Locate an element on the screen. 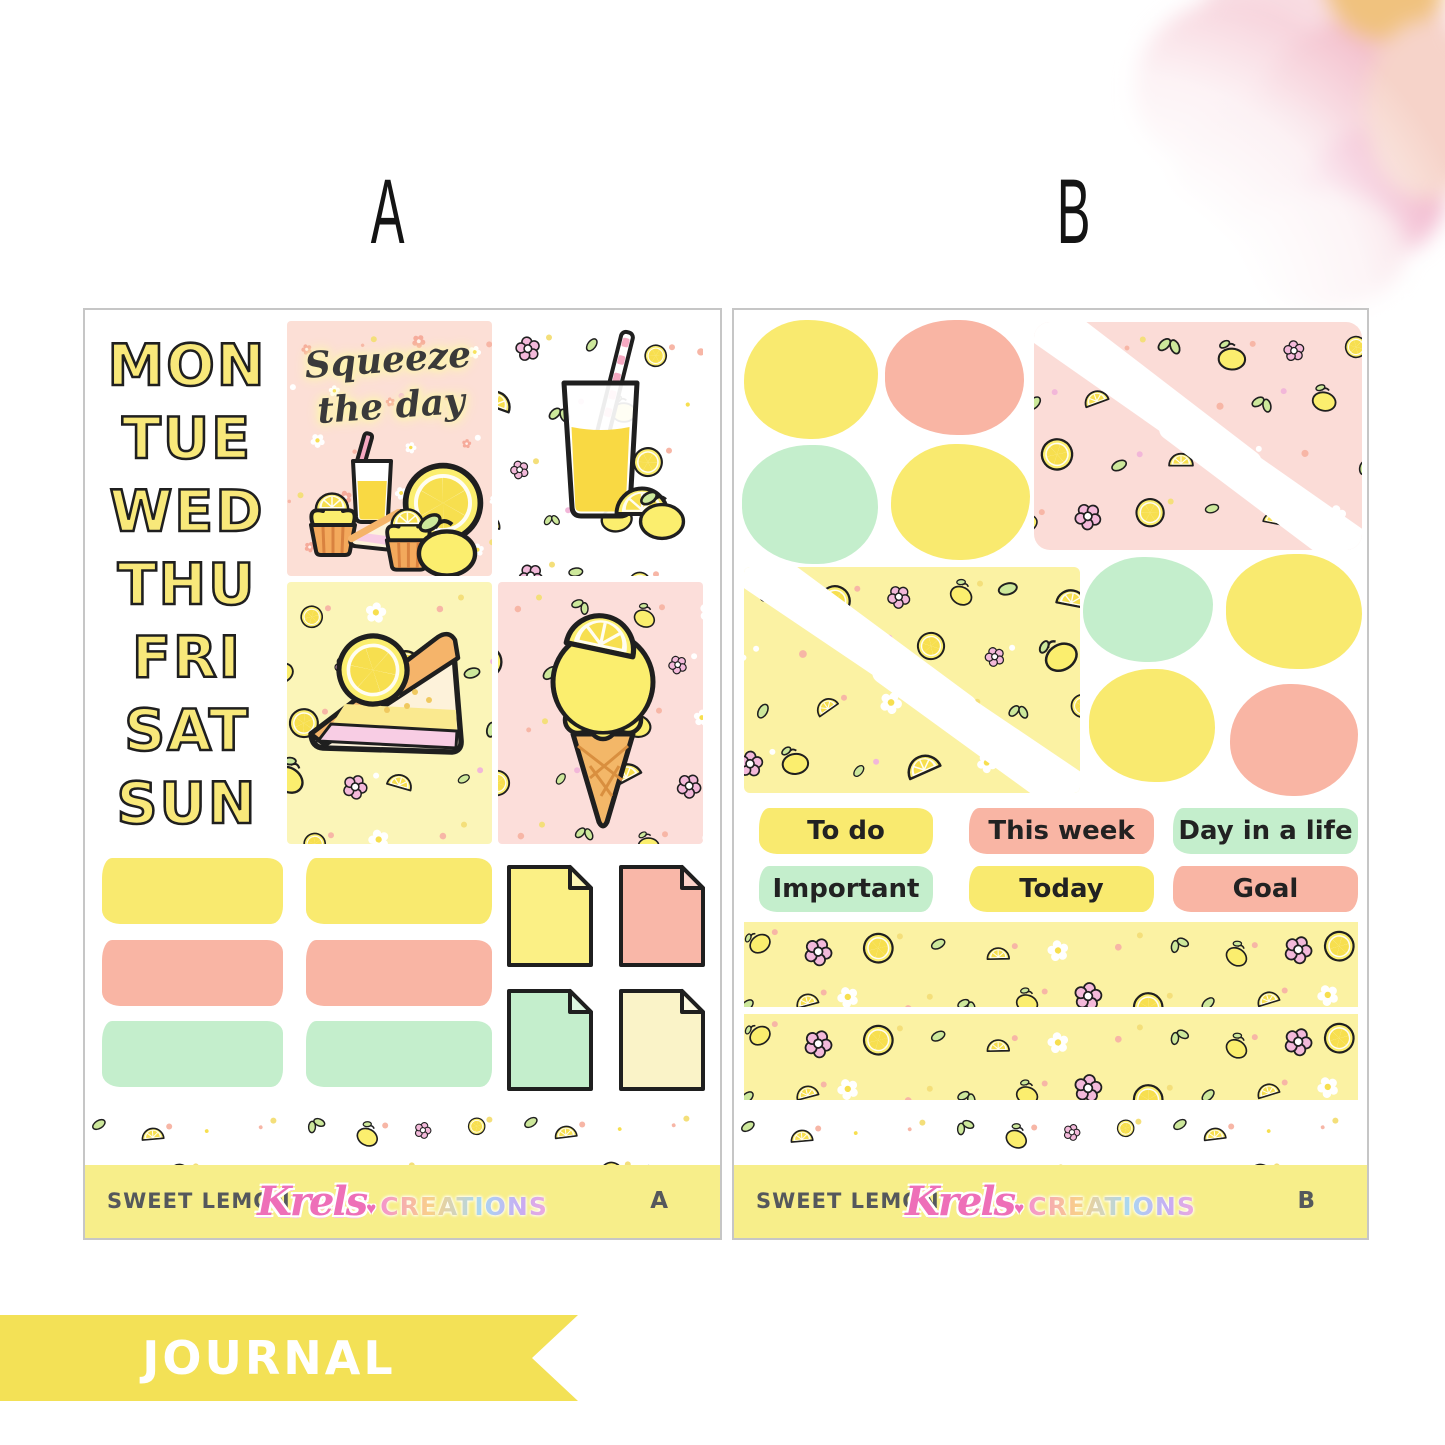 The width and height of the screenshot is (1445, 1445). quote-sticker-box: Squeeze the day is located at coordinates (389, 448).